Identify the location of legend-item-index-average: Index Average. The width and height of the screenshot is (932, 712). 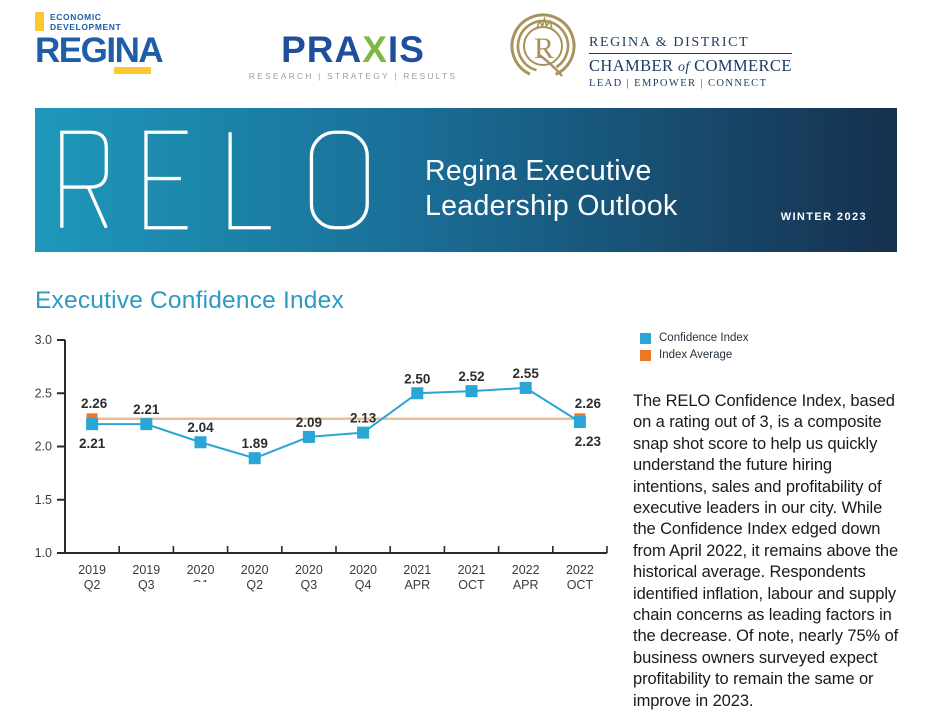
(694, 355).